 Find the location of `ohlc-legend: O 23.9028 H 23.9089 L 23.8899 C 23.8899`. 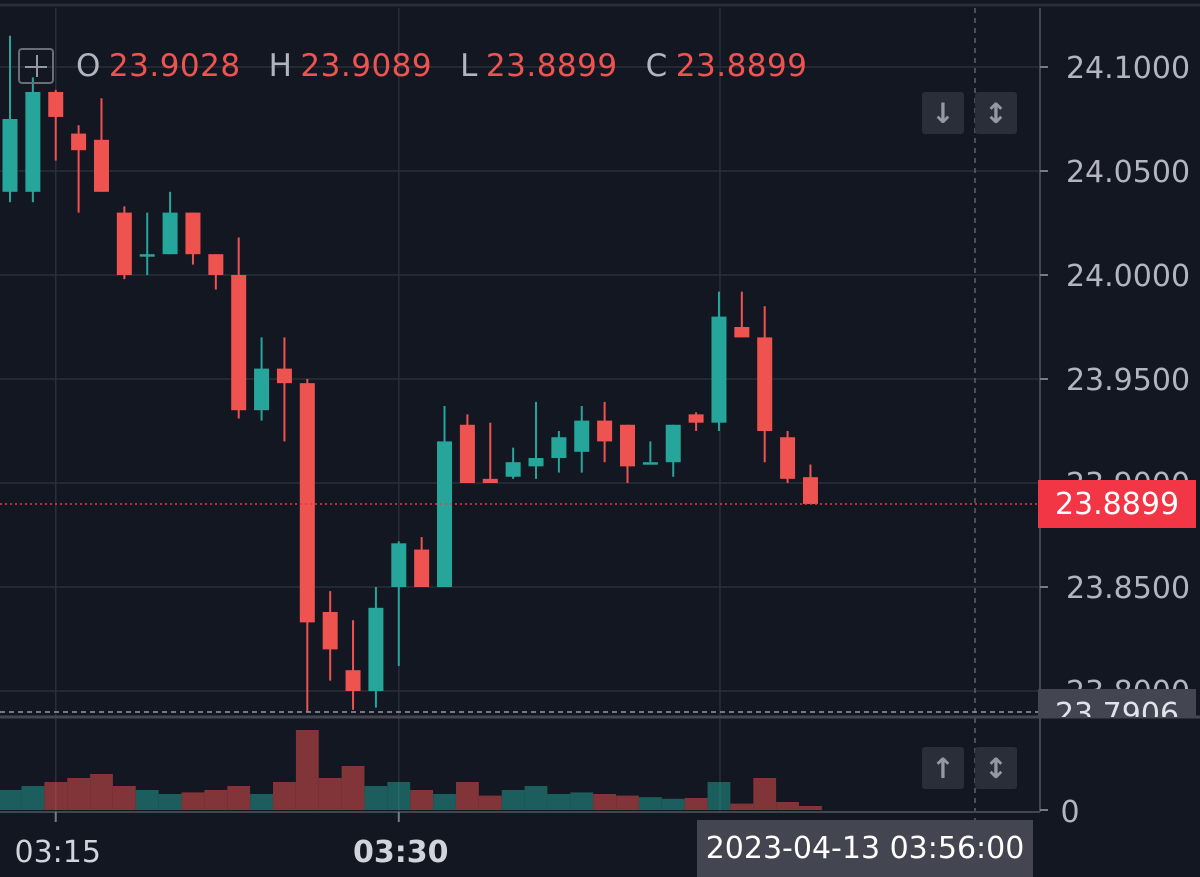

ohlc-legend: O 23.9028 H 23.9089 L 23.8899 C 23.8899 is located at coordinates (412, 66).